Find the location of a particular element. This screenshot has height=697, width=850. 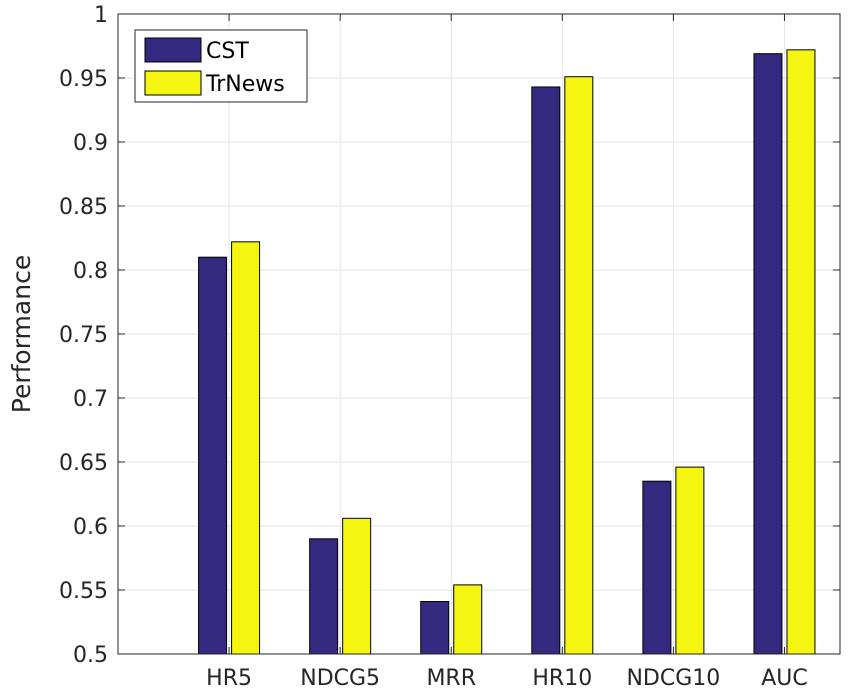

y-tick-label: 0.9 is located at coordinates (90, 143).